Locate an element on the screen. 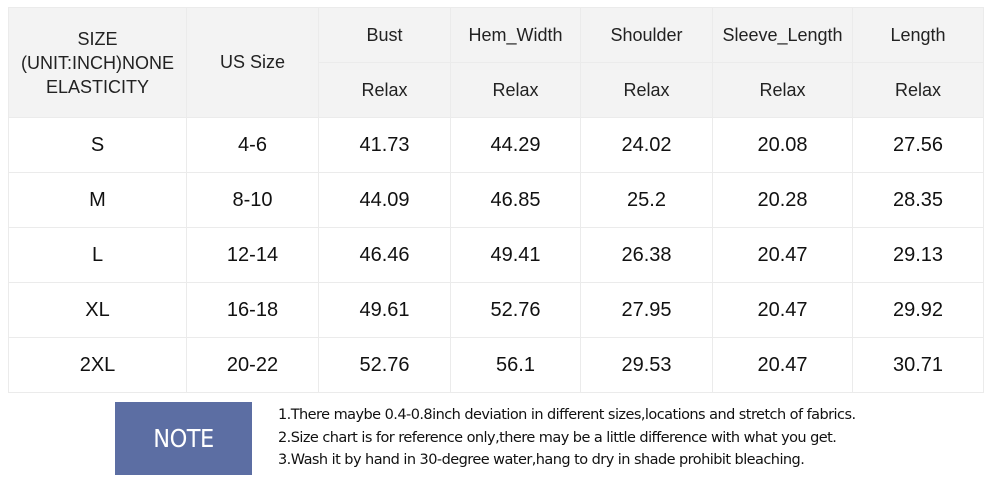 This screenshot has height=478, width=991. header-shoulder: Shoulder is located at coordinates (646, 35).